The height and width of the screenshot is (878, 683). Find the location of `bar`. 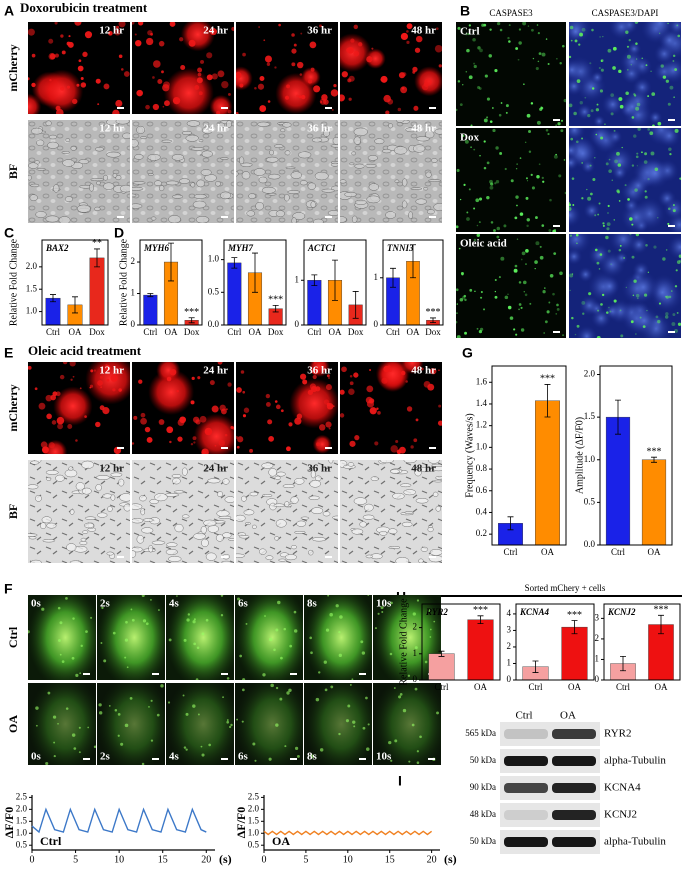

bar is located at coordinates (150, 310).